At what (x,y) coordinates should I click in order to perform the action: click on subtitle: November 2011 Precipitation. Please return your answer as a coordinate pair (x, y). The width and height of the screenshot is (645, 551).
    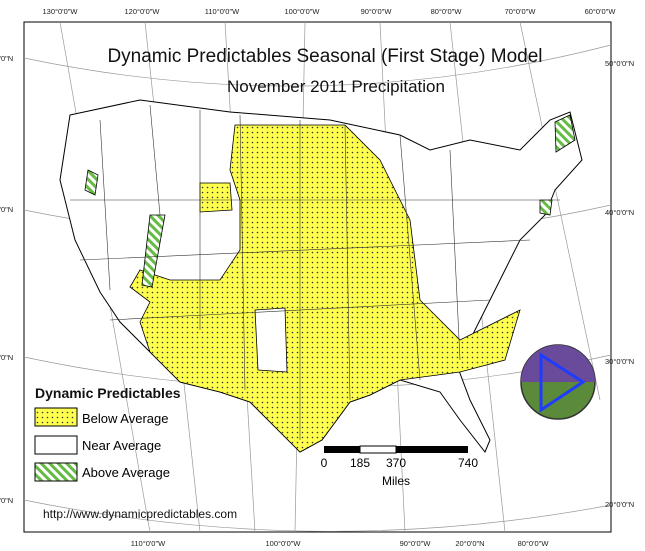
    Looking at the image, I should click on (336, 86).